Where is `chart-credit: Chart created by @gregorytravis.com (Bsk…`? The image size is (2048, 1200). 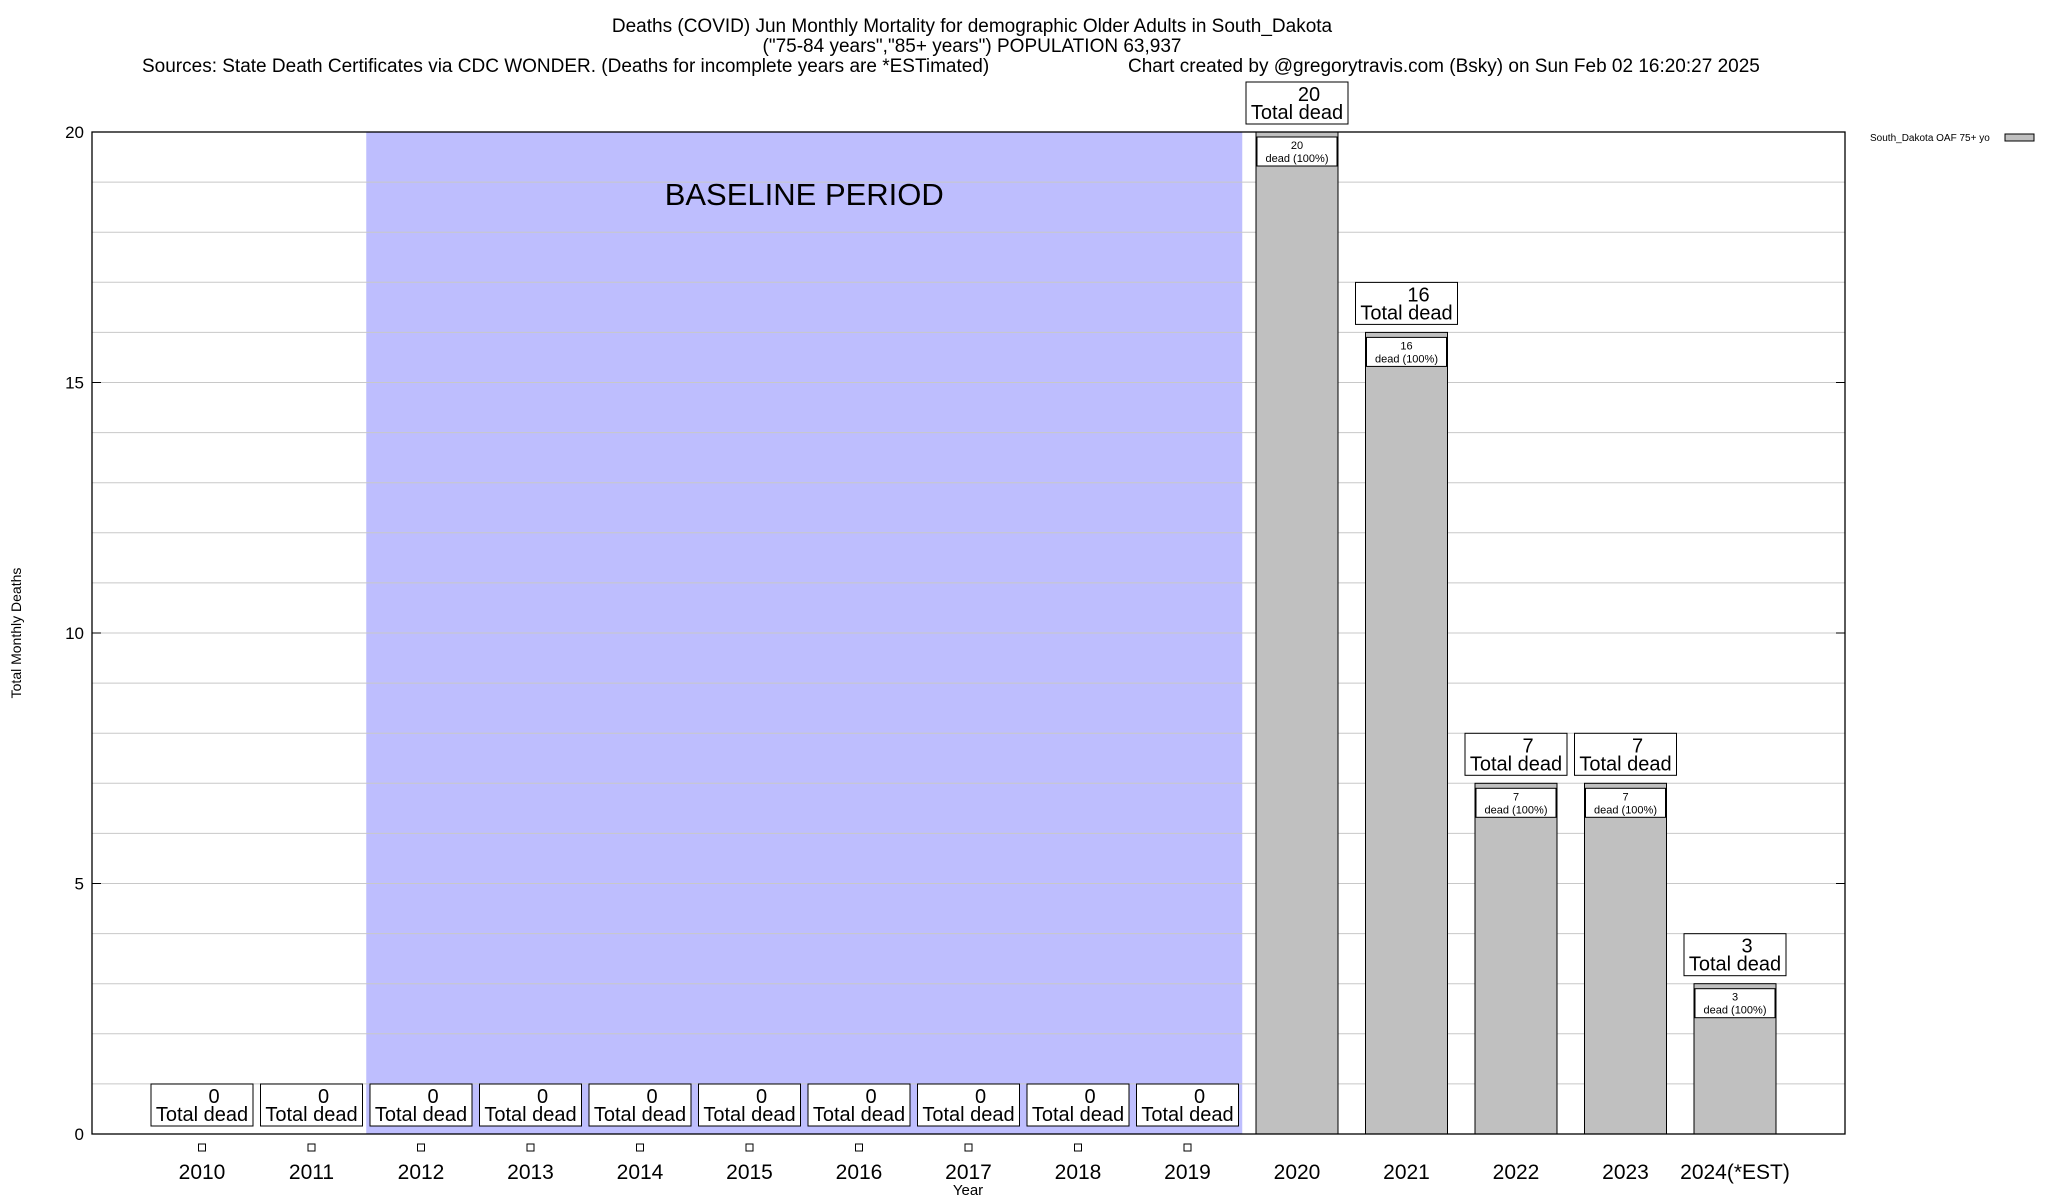
chart-credit: Chart created by @gregorytravis.com (Bsk… is located at coordinates (1444, 66).